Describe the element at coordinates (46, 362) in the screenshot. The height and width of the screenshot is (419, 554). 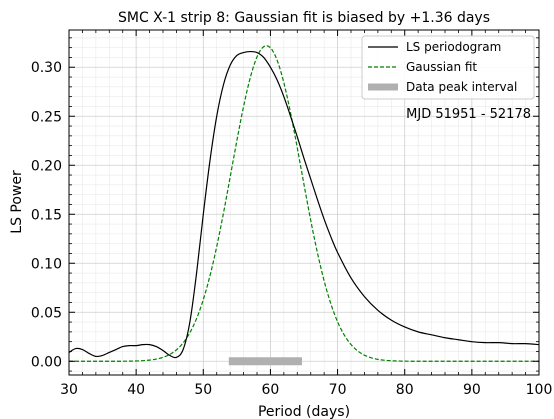
I see `y-tick-label: 0.00` at that location.